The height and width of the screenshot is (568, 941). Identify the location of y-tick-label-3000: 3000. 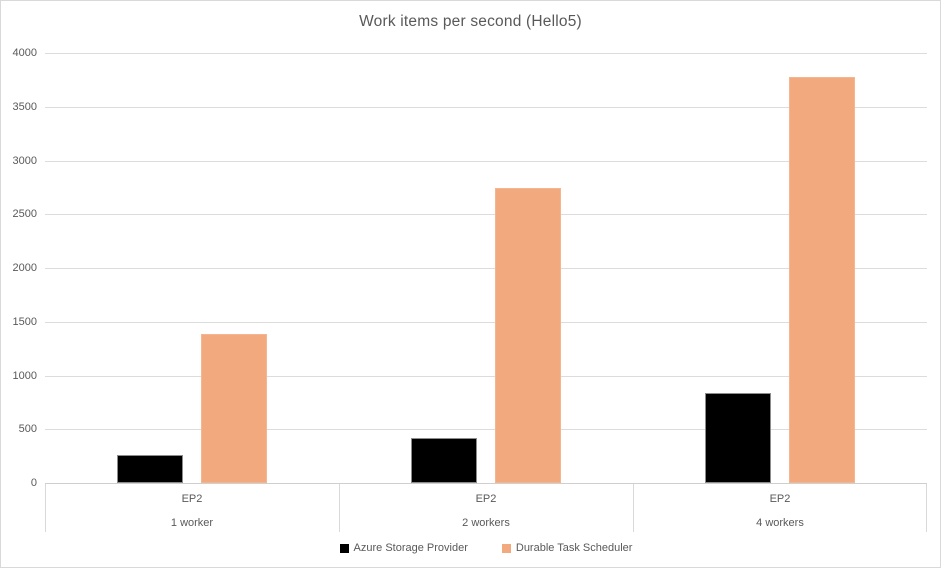
(24, 160).